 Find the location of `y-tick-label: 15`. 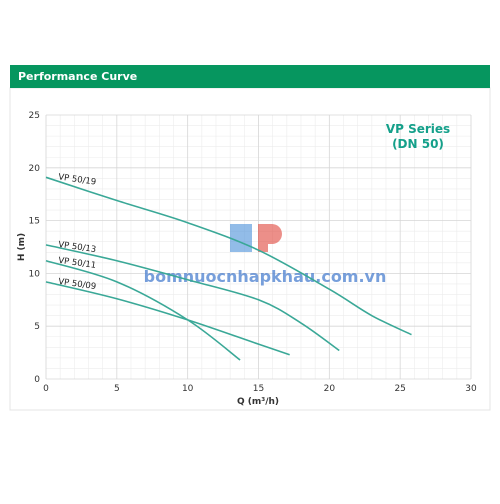

y-tick-label: 15 is located at coordinates (34, 222).